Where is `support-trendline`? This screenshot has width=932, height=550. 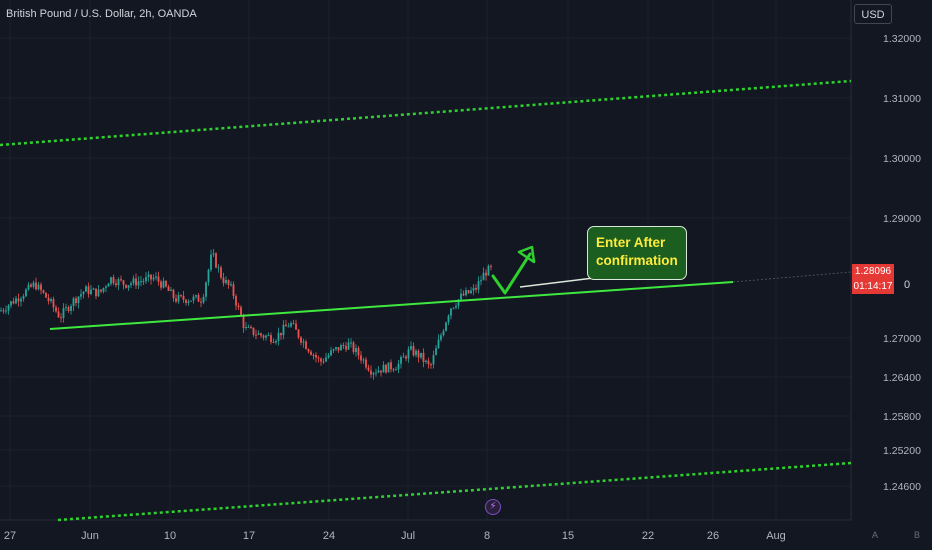
support-trendline is located at coordinates (391, 305).